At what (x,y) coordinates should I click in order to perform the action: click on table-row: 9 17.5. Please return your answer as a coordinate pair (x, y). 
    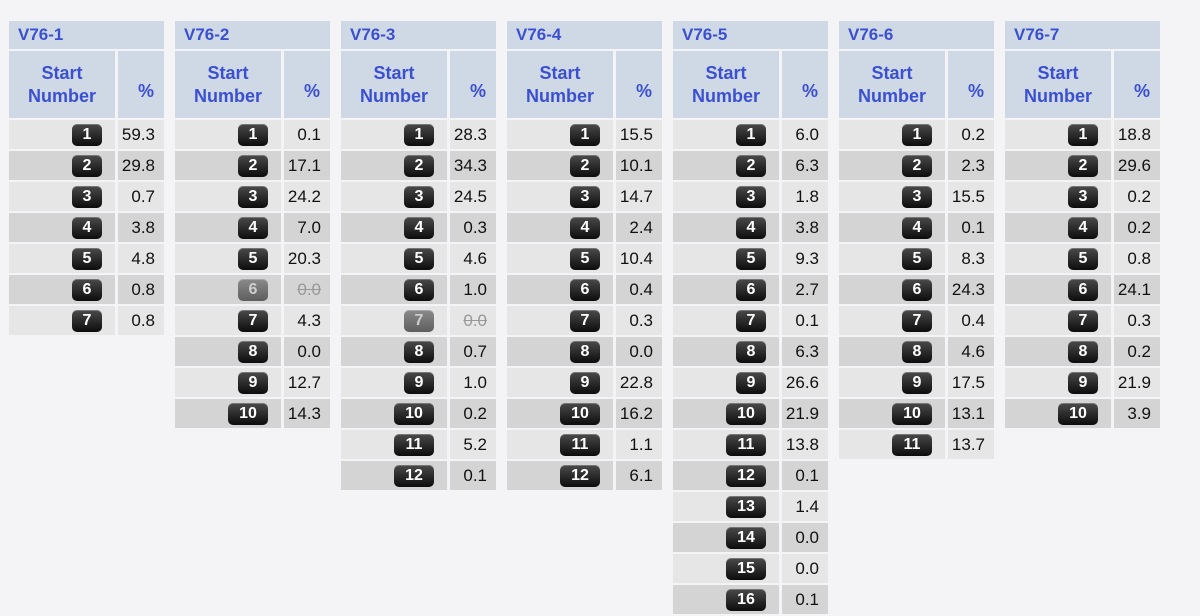
    Looking at the image, I should click on (916, 382).